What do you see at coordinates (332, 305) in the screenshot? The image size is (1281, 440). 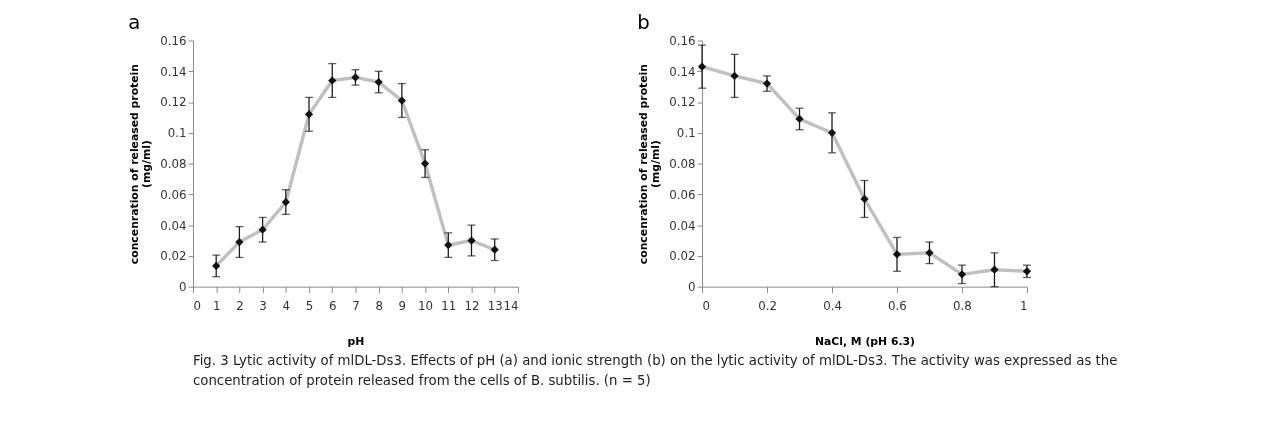 I see `x-tick-label: 6` at bounding box center [332, 305].